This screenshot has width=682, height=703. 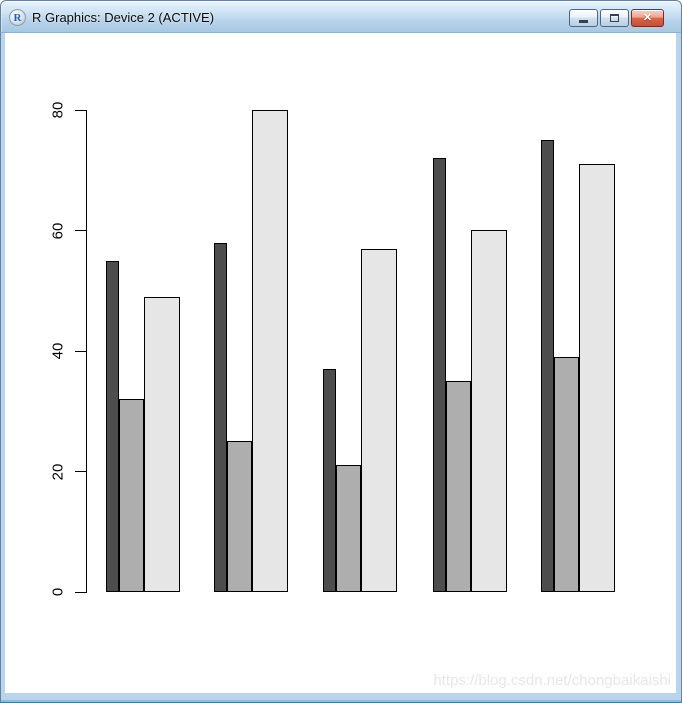 I want to click on bar-group2-series-3-light-gray, so click(x=270, y=351).